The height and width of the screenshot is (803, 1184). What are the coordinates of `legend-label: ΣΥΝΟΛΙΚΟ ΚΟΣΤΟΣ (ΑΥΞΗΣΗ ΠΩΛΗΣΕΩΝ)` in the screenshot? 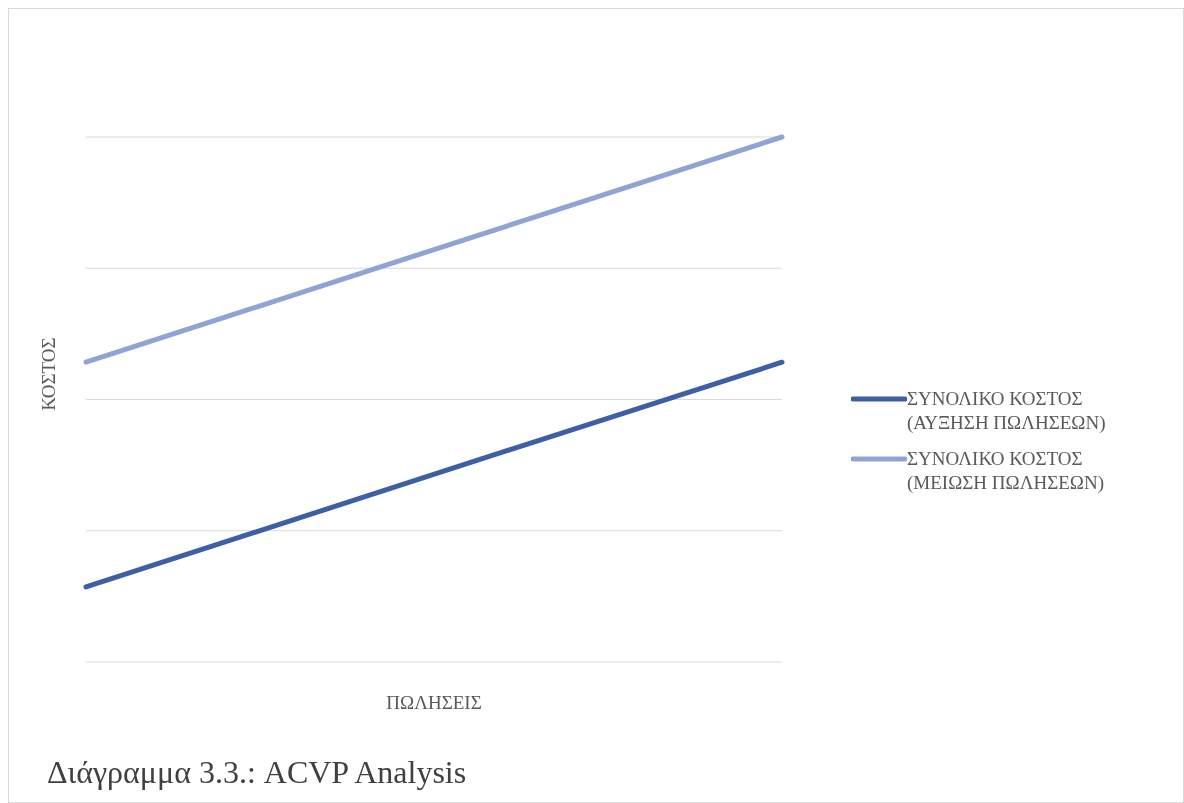 It's located at (1007, 411).